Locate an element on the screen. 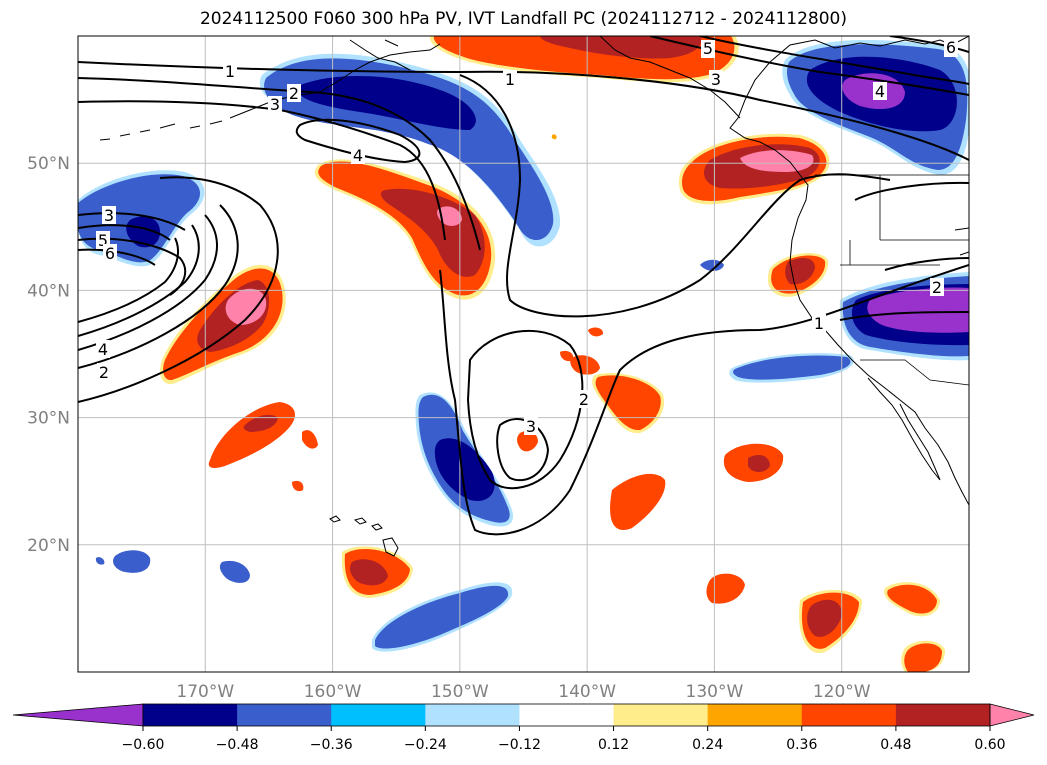  contour-label-3-northeast: 3 is located at coordinates (716, 79).